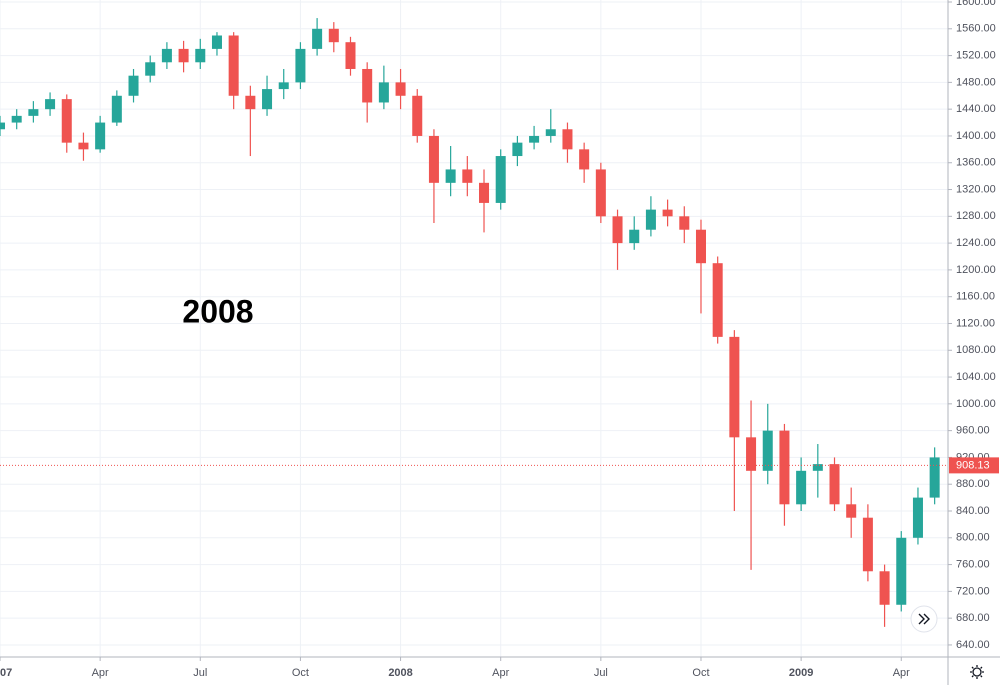  Describe the element at coordinates (400, 673) in the screenshot. I see `x-tick-label: 2008` at that location.